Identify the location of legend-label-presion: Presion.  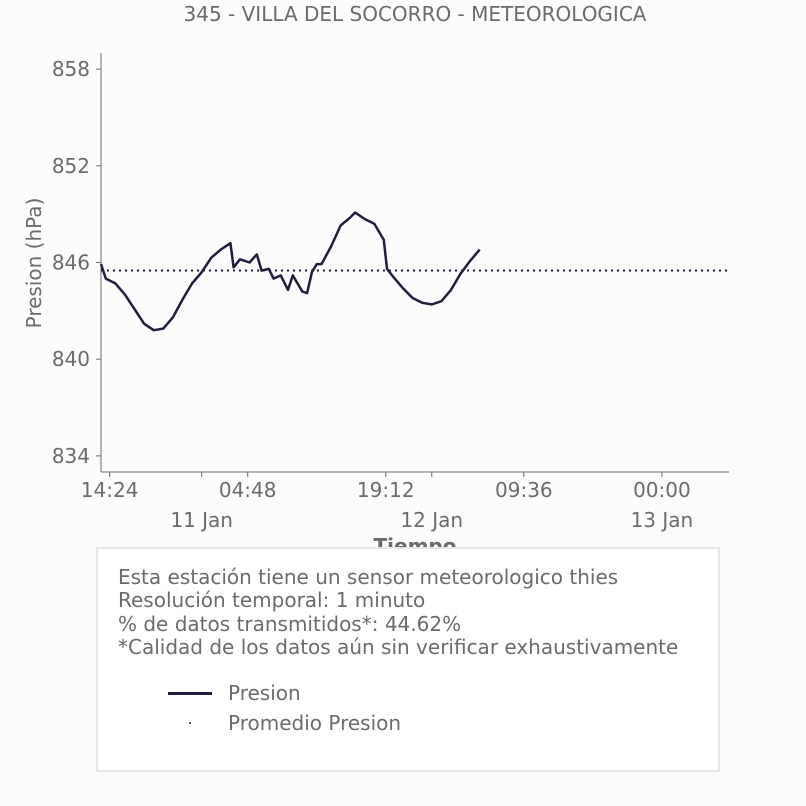
(264, 693).